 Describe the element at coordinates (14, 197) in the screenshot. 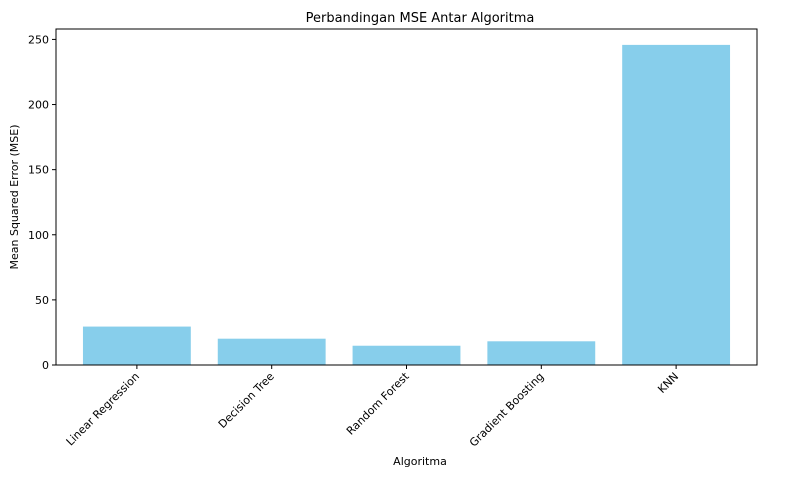

I see `y-axis-label: Mean Squared Error (MSE)` at that location.